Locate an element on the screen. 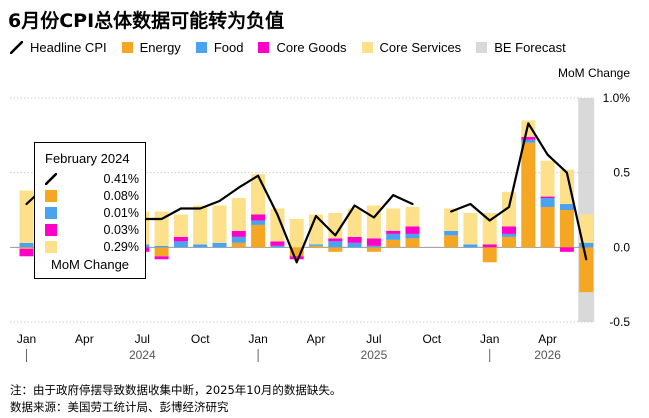  legend-item-core-goods: Core Goods is located at coordinates (302, 47).